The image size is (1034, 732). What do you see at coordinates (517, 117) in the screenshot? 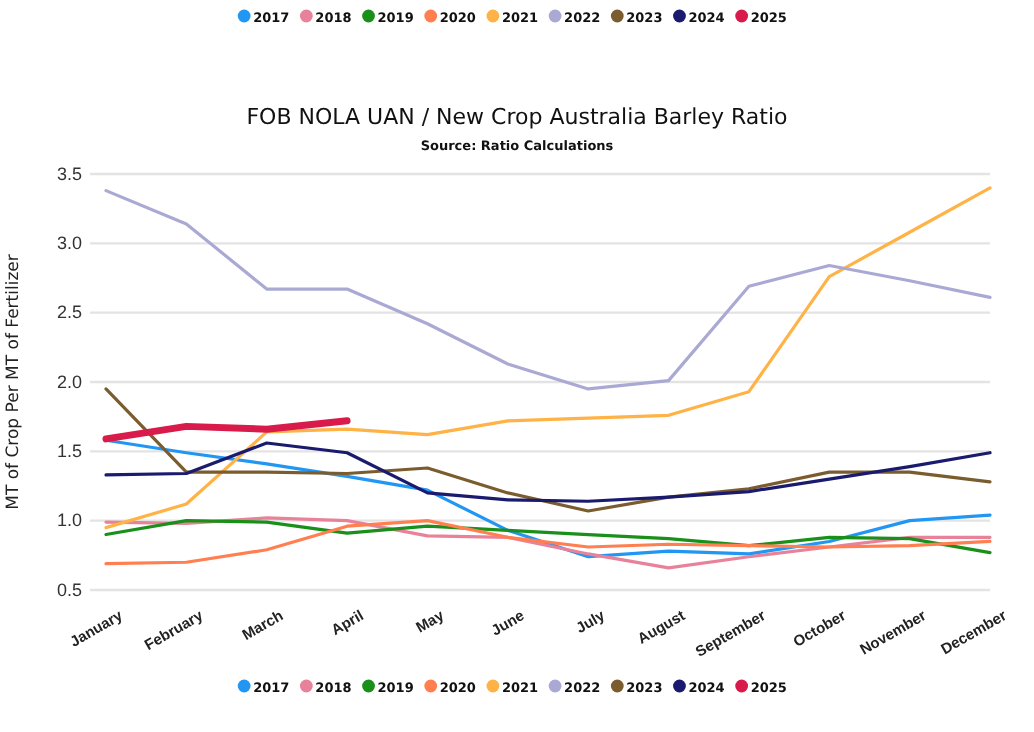
I see `chart-title: FOB NOLA UAN / New Crop Australia Barley Ratio` at bounding box center [517, 117].